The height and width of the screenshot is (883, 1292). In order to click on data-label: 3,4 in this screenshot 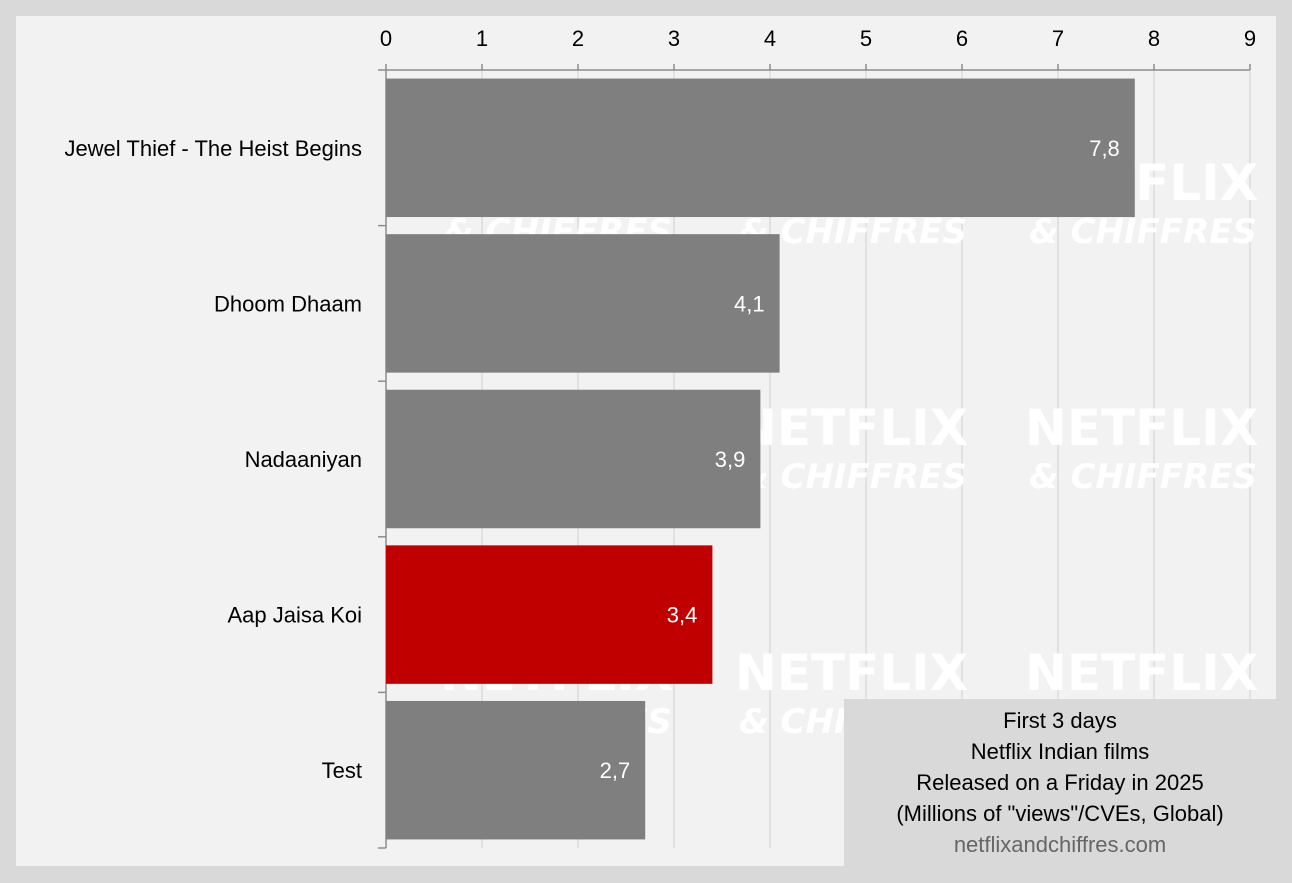, I will do `click(682, 615)`.